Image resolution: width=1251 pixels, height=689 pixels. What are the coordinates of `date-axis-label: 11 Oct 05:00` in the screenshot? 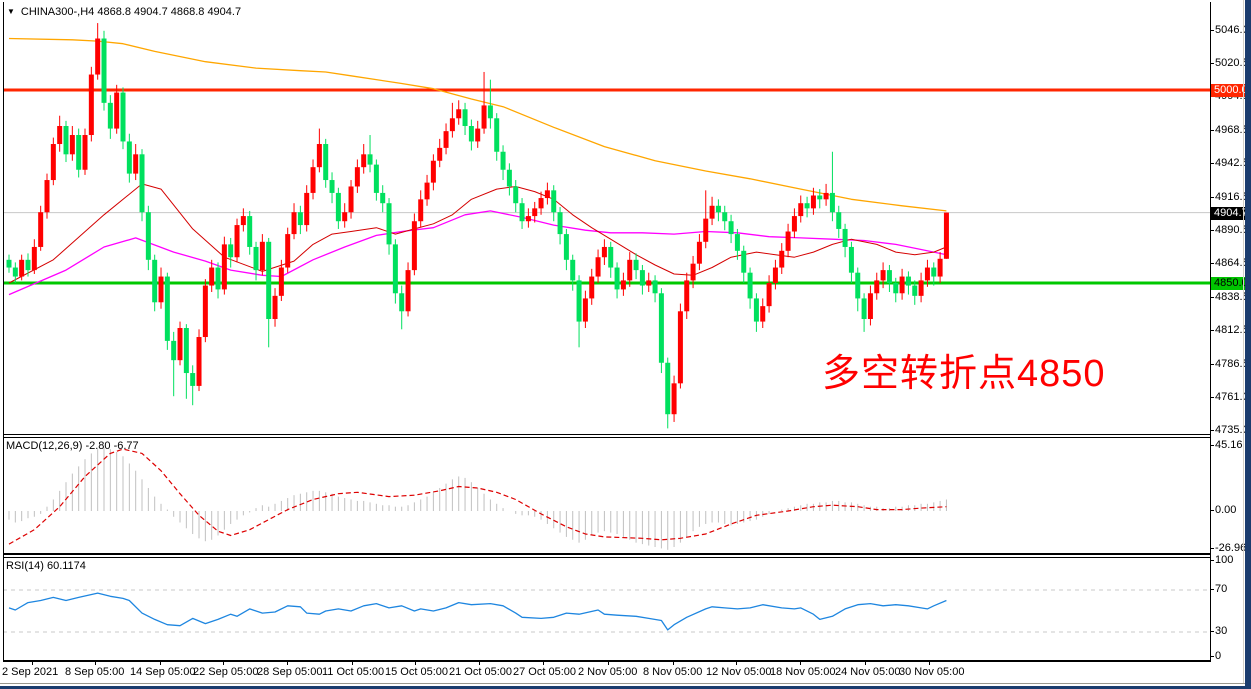 It's located at (353, 672).